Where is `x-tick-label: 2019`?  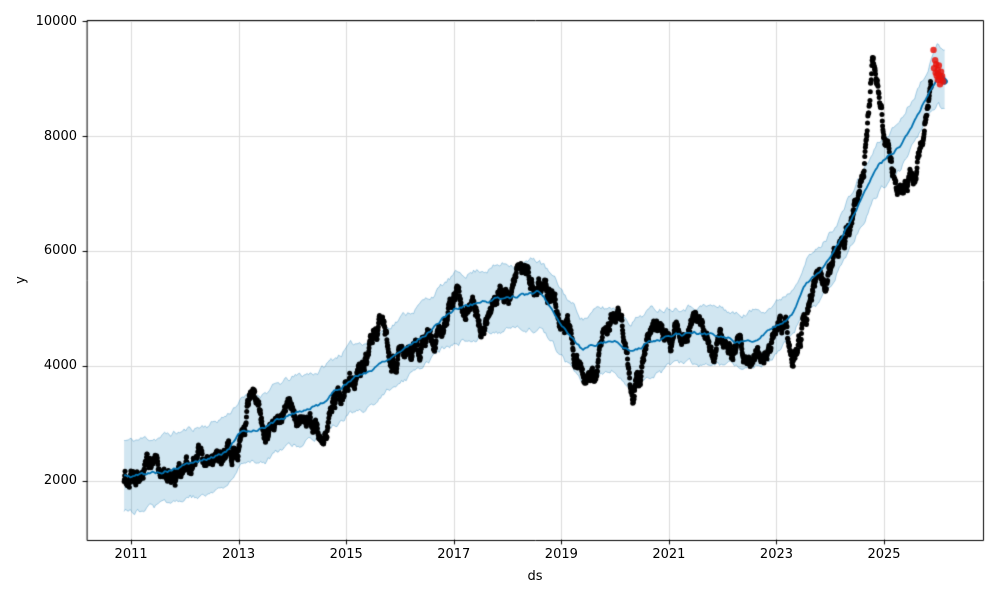
x-tick-label: 2019 is located at coordinates (561, 554).